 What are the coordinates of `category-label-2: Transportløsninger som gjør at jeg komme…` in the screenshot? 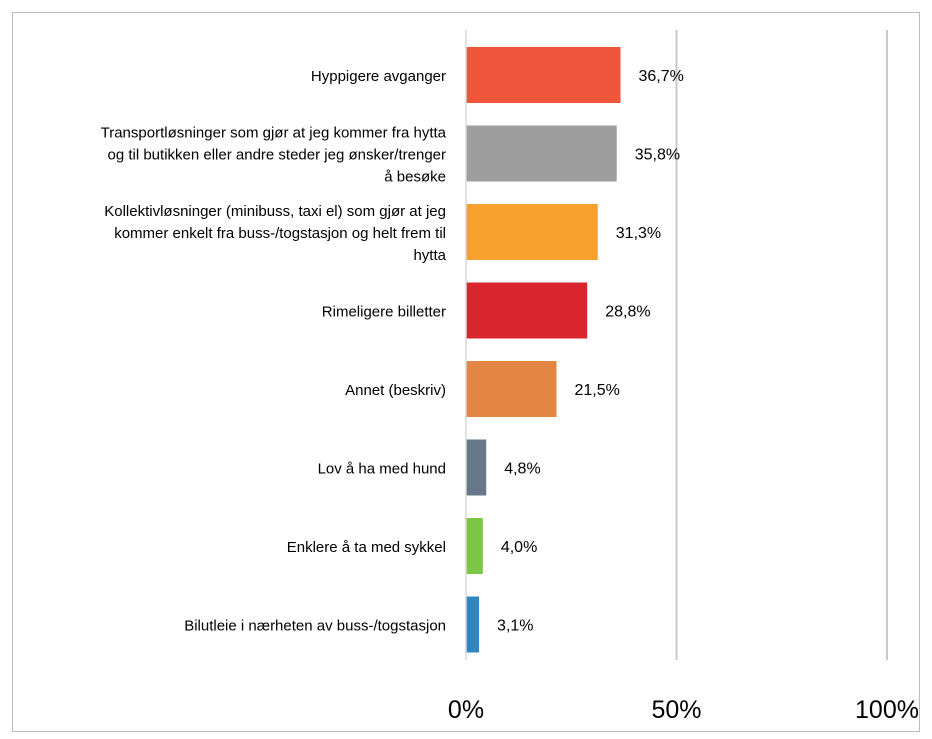 It's located at (274, 155).